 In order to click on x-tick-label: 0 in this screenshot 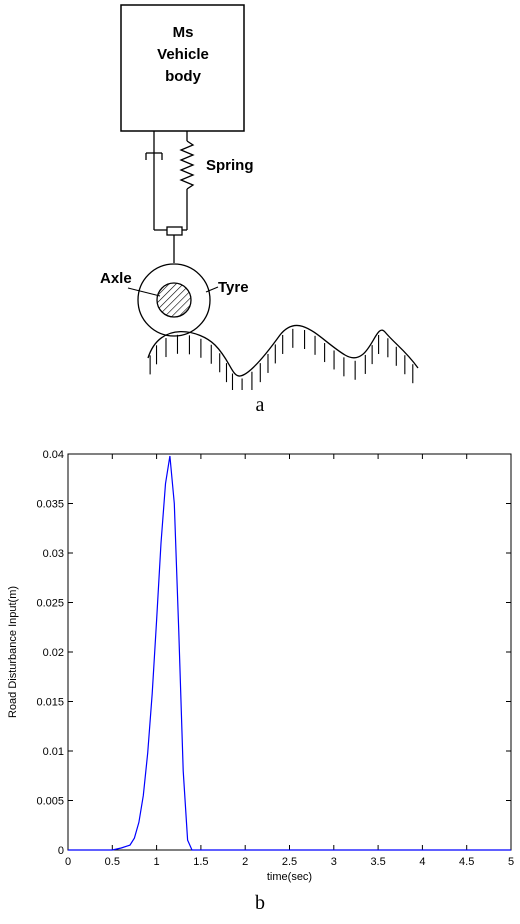, I will do `click(68, 862)`.